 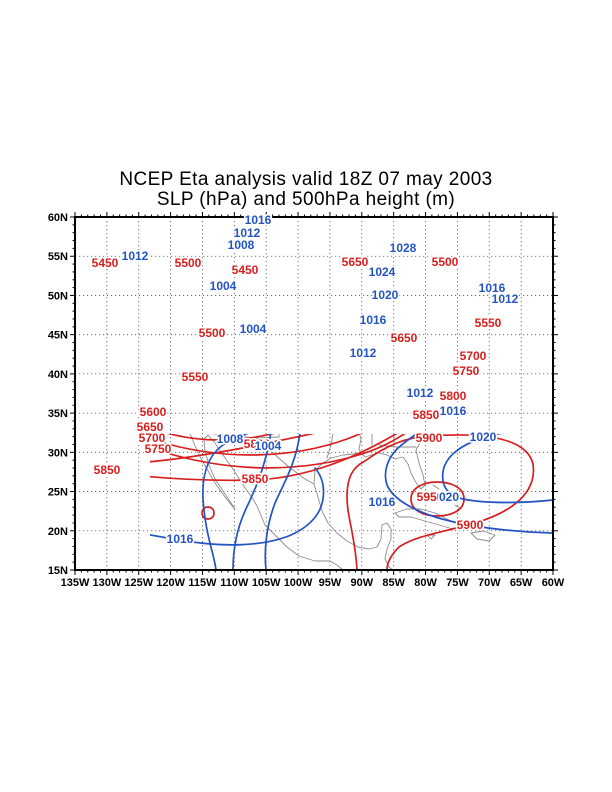 What do you see at coordinates (138, 583) in the screenshot?
I see `lon-label-125W: 125W` at bounding box center [138, 583].